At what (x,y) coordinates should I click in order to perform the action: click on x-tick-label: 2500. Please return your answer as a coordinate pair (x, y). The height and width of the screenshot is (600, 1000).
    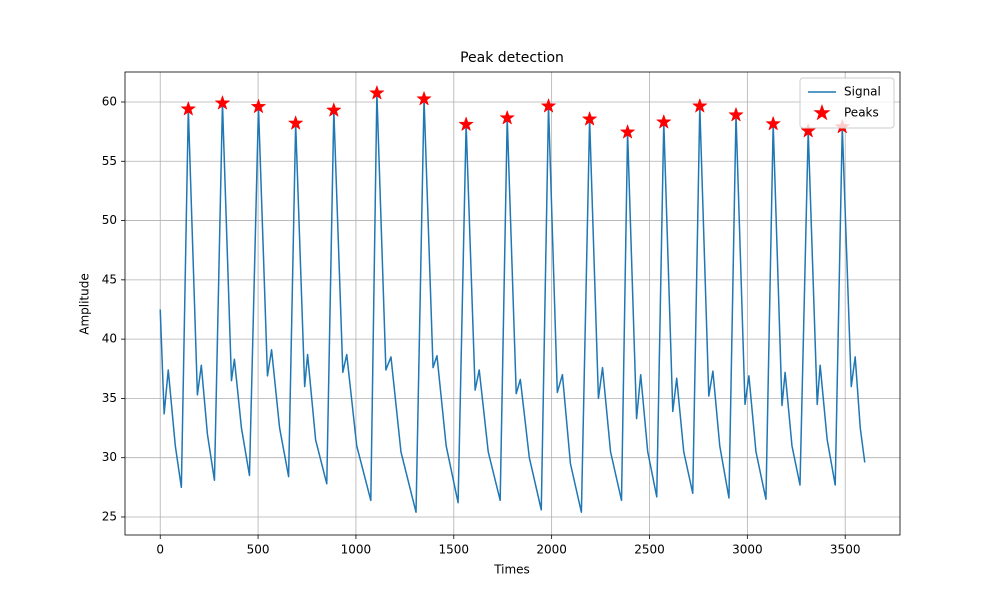
    Looking at the image, I should click on (649, 550).